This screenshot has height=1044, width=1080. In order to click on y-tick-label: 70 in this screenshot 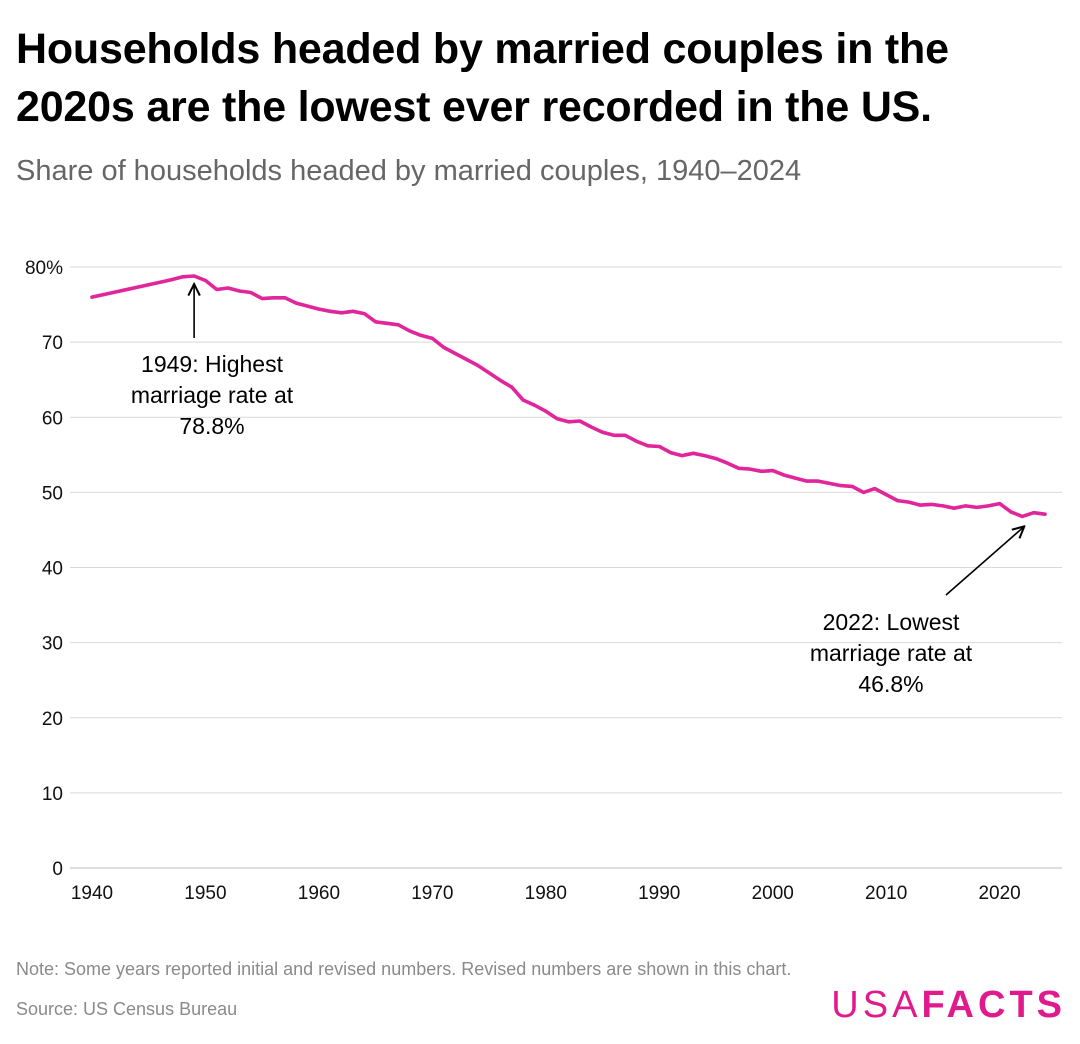, I will do `click(52, 343)`.